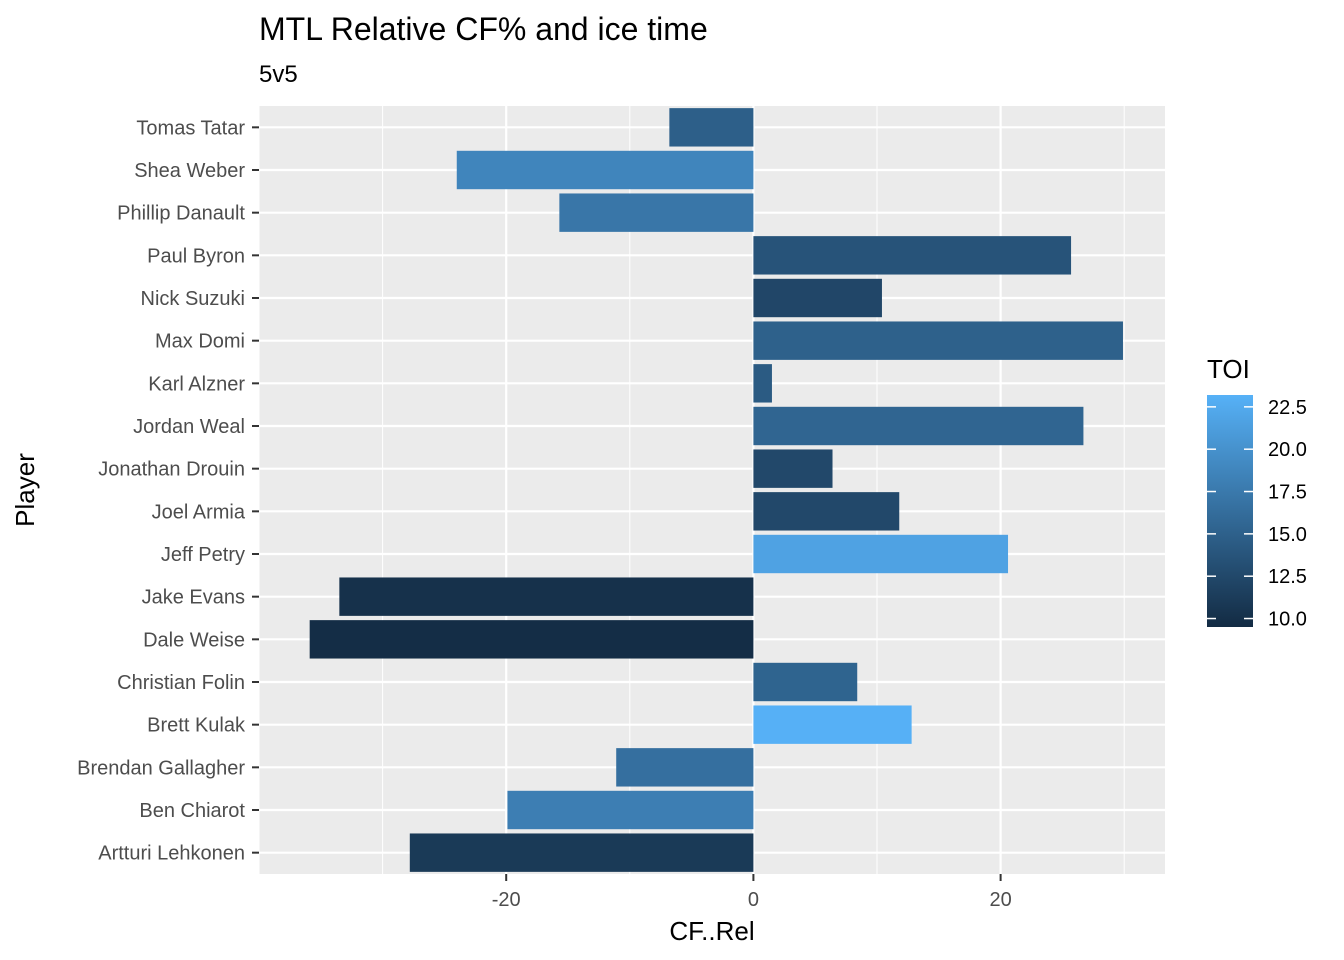 Image resolution: width=1344 pixels, height=960 pixels. I want to click on y-tick-label: Ben Chiarot, so click(192, 811).